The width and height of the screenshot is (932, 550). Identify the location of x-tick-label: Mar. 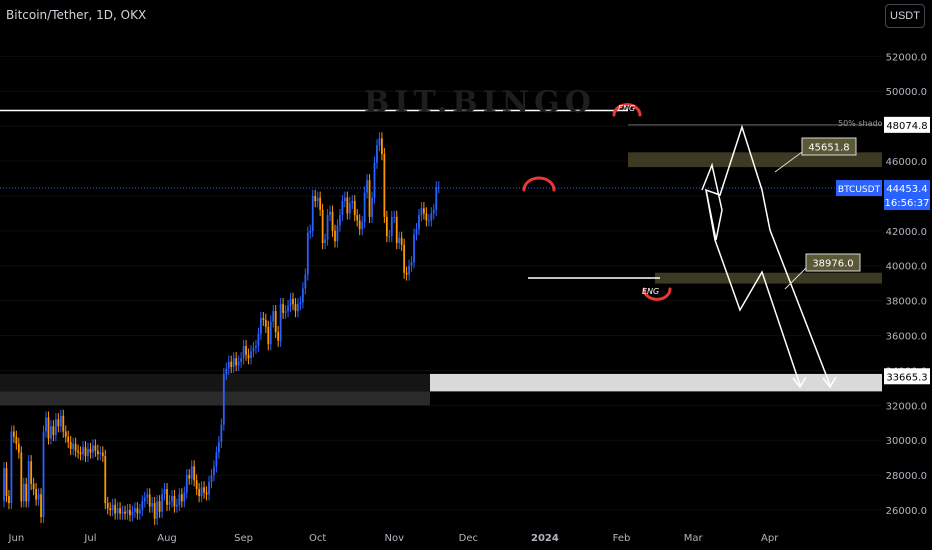
(694, 538).